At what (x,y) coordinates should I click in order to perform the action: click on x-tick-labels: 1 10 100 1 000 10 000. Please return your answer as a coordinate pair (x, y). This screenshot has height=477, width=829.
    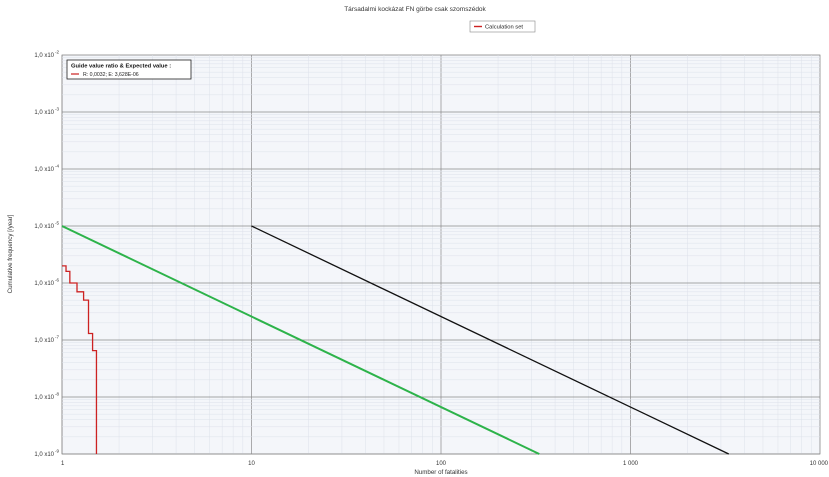
    Looking at the image, I should click on (445, 464).